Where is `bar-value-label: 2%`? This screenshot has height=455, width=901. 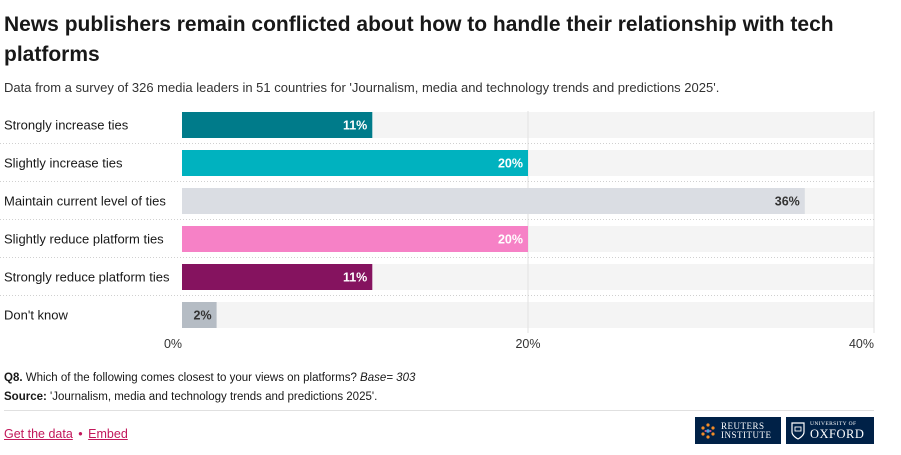 bar-value-label: 2% is located at coordinates (203, 316).